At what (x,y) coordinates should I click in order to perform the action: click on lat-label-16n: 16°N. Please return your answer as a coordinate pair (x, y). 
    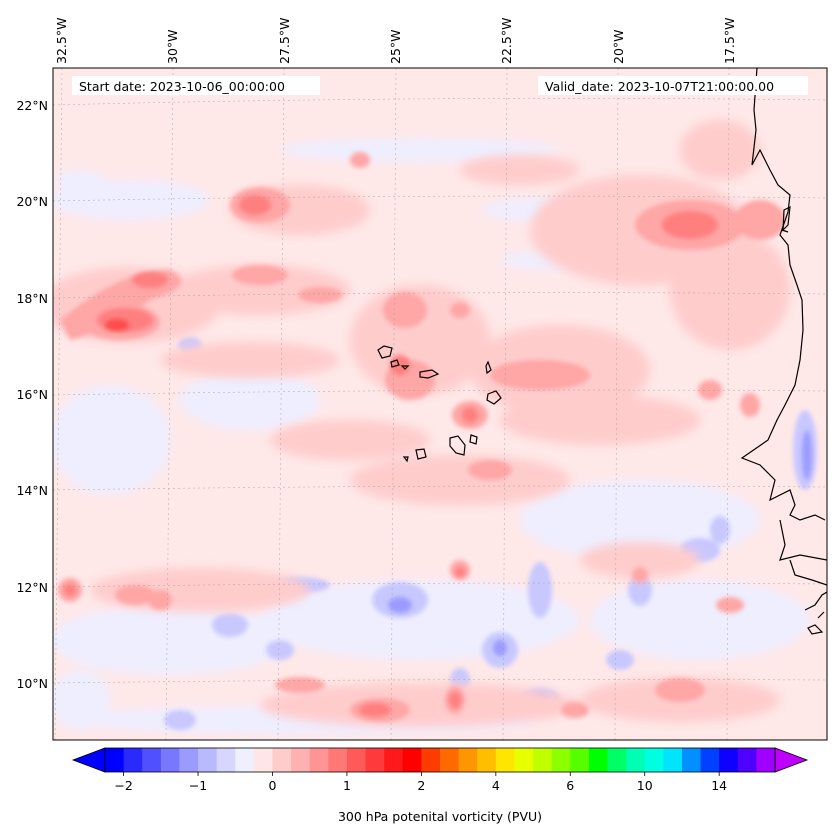
    Looking at the image, I should click on (32, 394).